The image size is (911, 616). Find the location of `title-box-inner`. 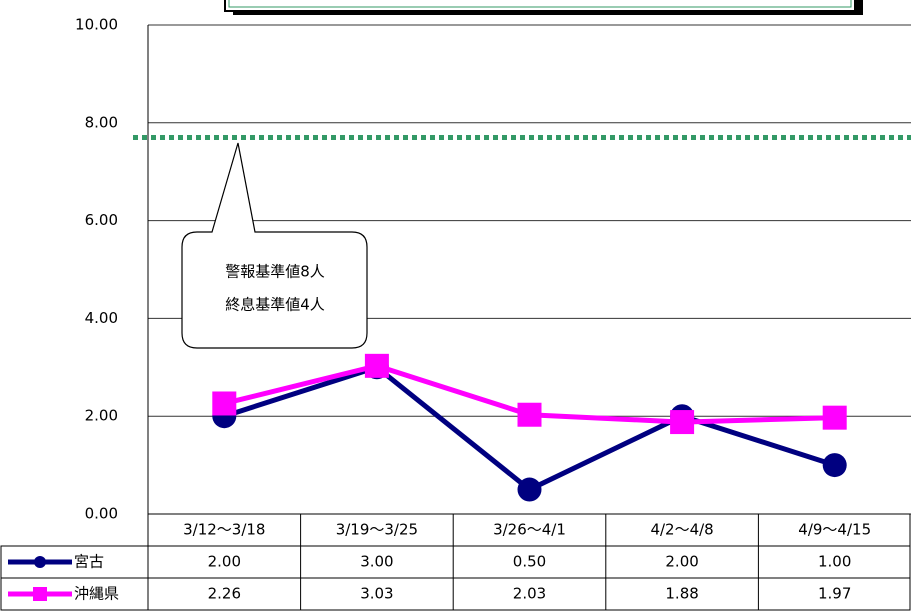

title-box-inner is located at coordinates (540, 4).